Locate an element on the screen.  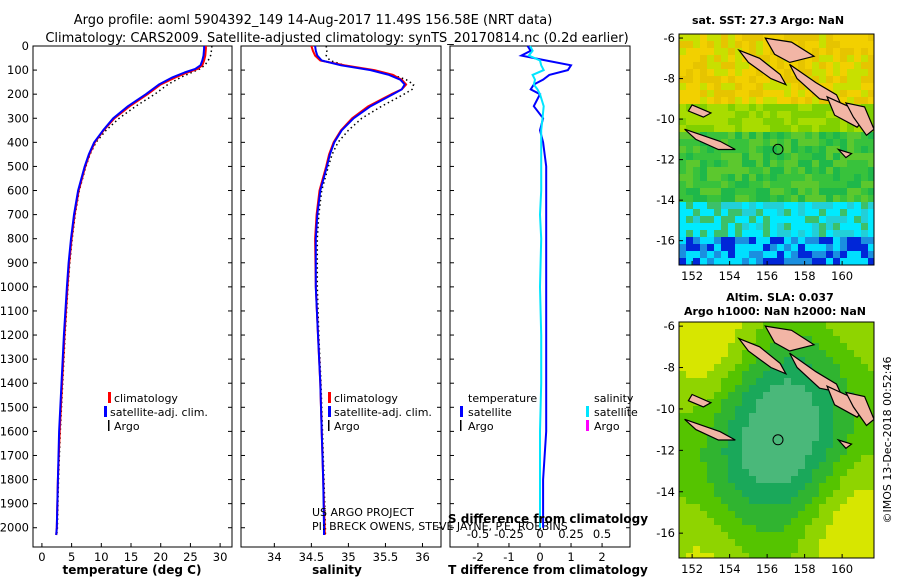
lon-tick-label: 160 is located at coordinates (842, 276).